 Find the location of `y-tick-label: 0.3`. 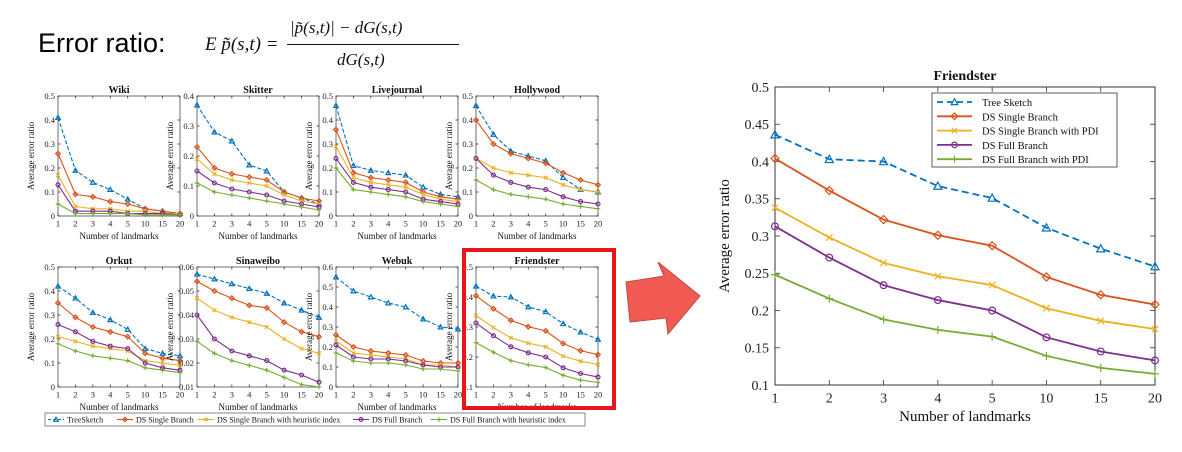

y-tick-label: 0.3 is located at coordinates (467, 327).